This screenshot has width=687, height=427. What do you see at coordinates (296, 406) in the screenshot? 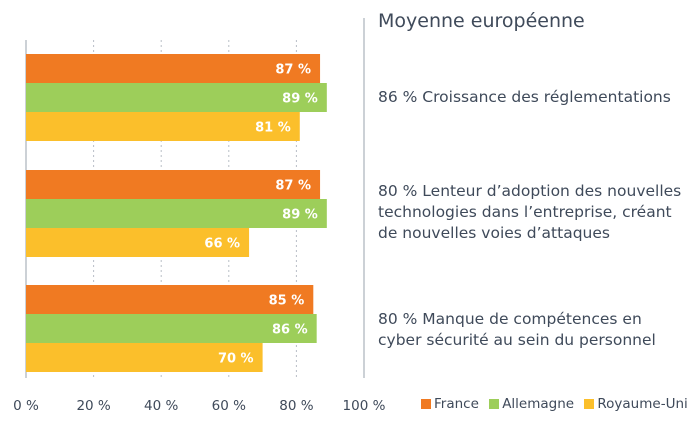
I see `x-tick-label: 80 %` at bounding box center [296, 406].